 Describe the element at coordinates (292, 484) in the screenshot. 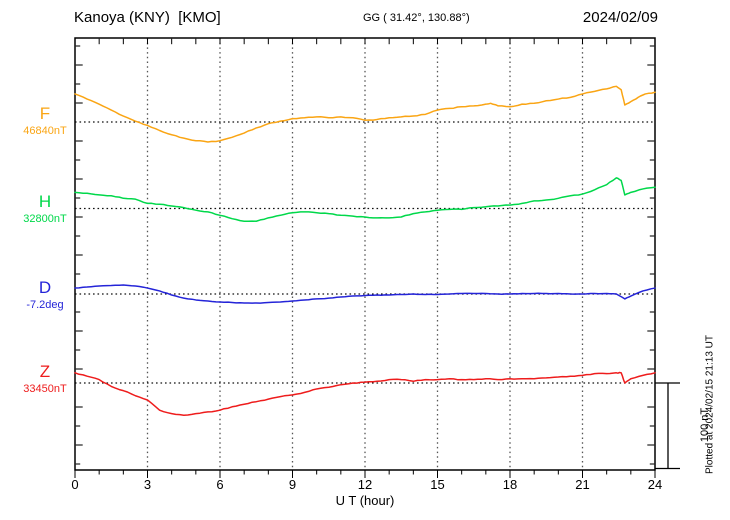

I see `x-tick-9: 9` at that location.